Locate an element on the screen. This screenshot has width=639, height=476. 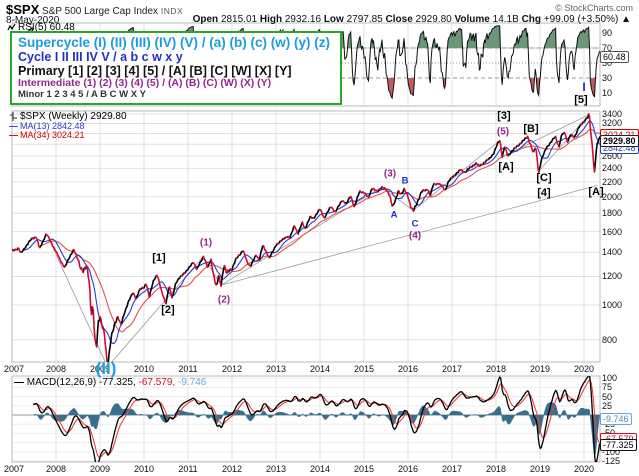
price-tick-label: 1200 is located at coordinates (612, 276).